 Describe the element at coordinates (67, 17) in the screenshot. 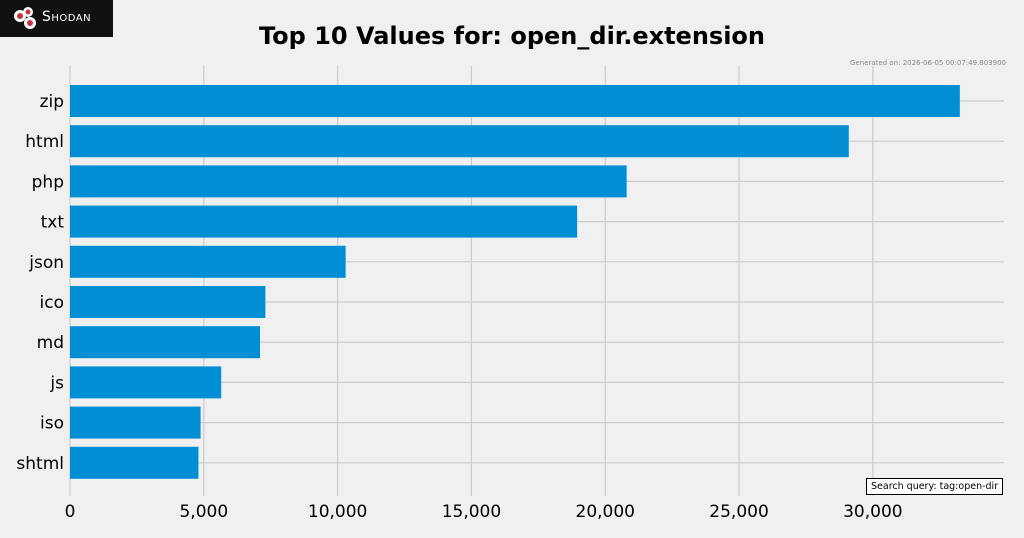

I see `logo-text: Shodan` at that location.